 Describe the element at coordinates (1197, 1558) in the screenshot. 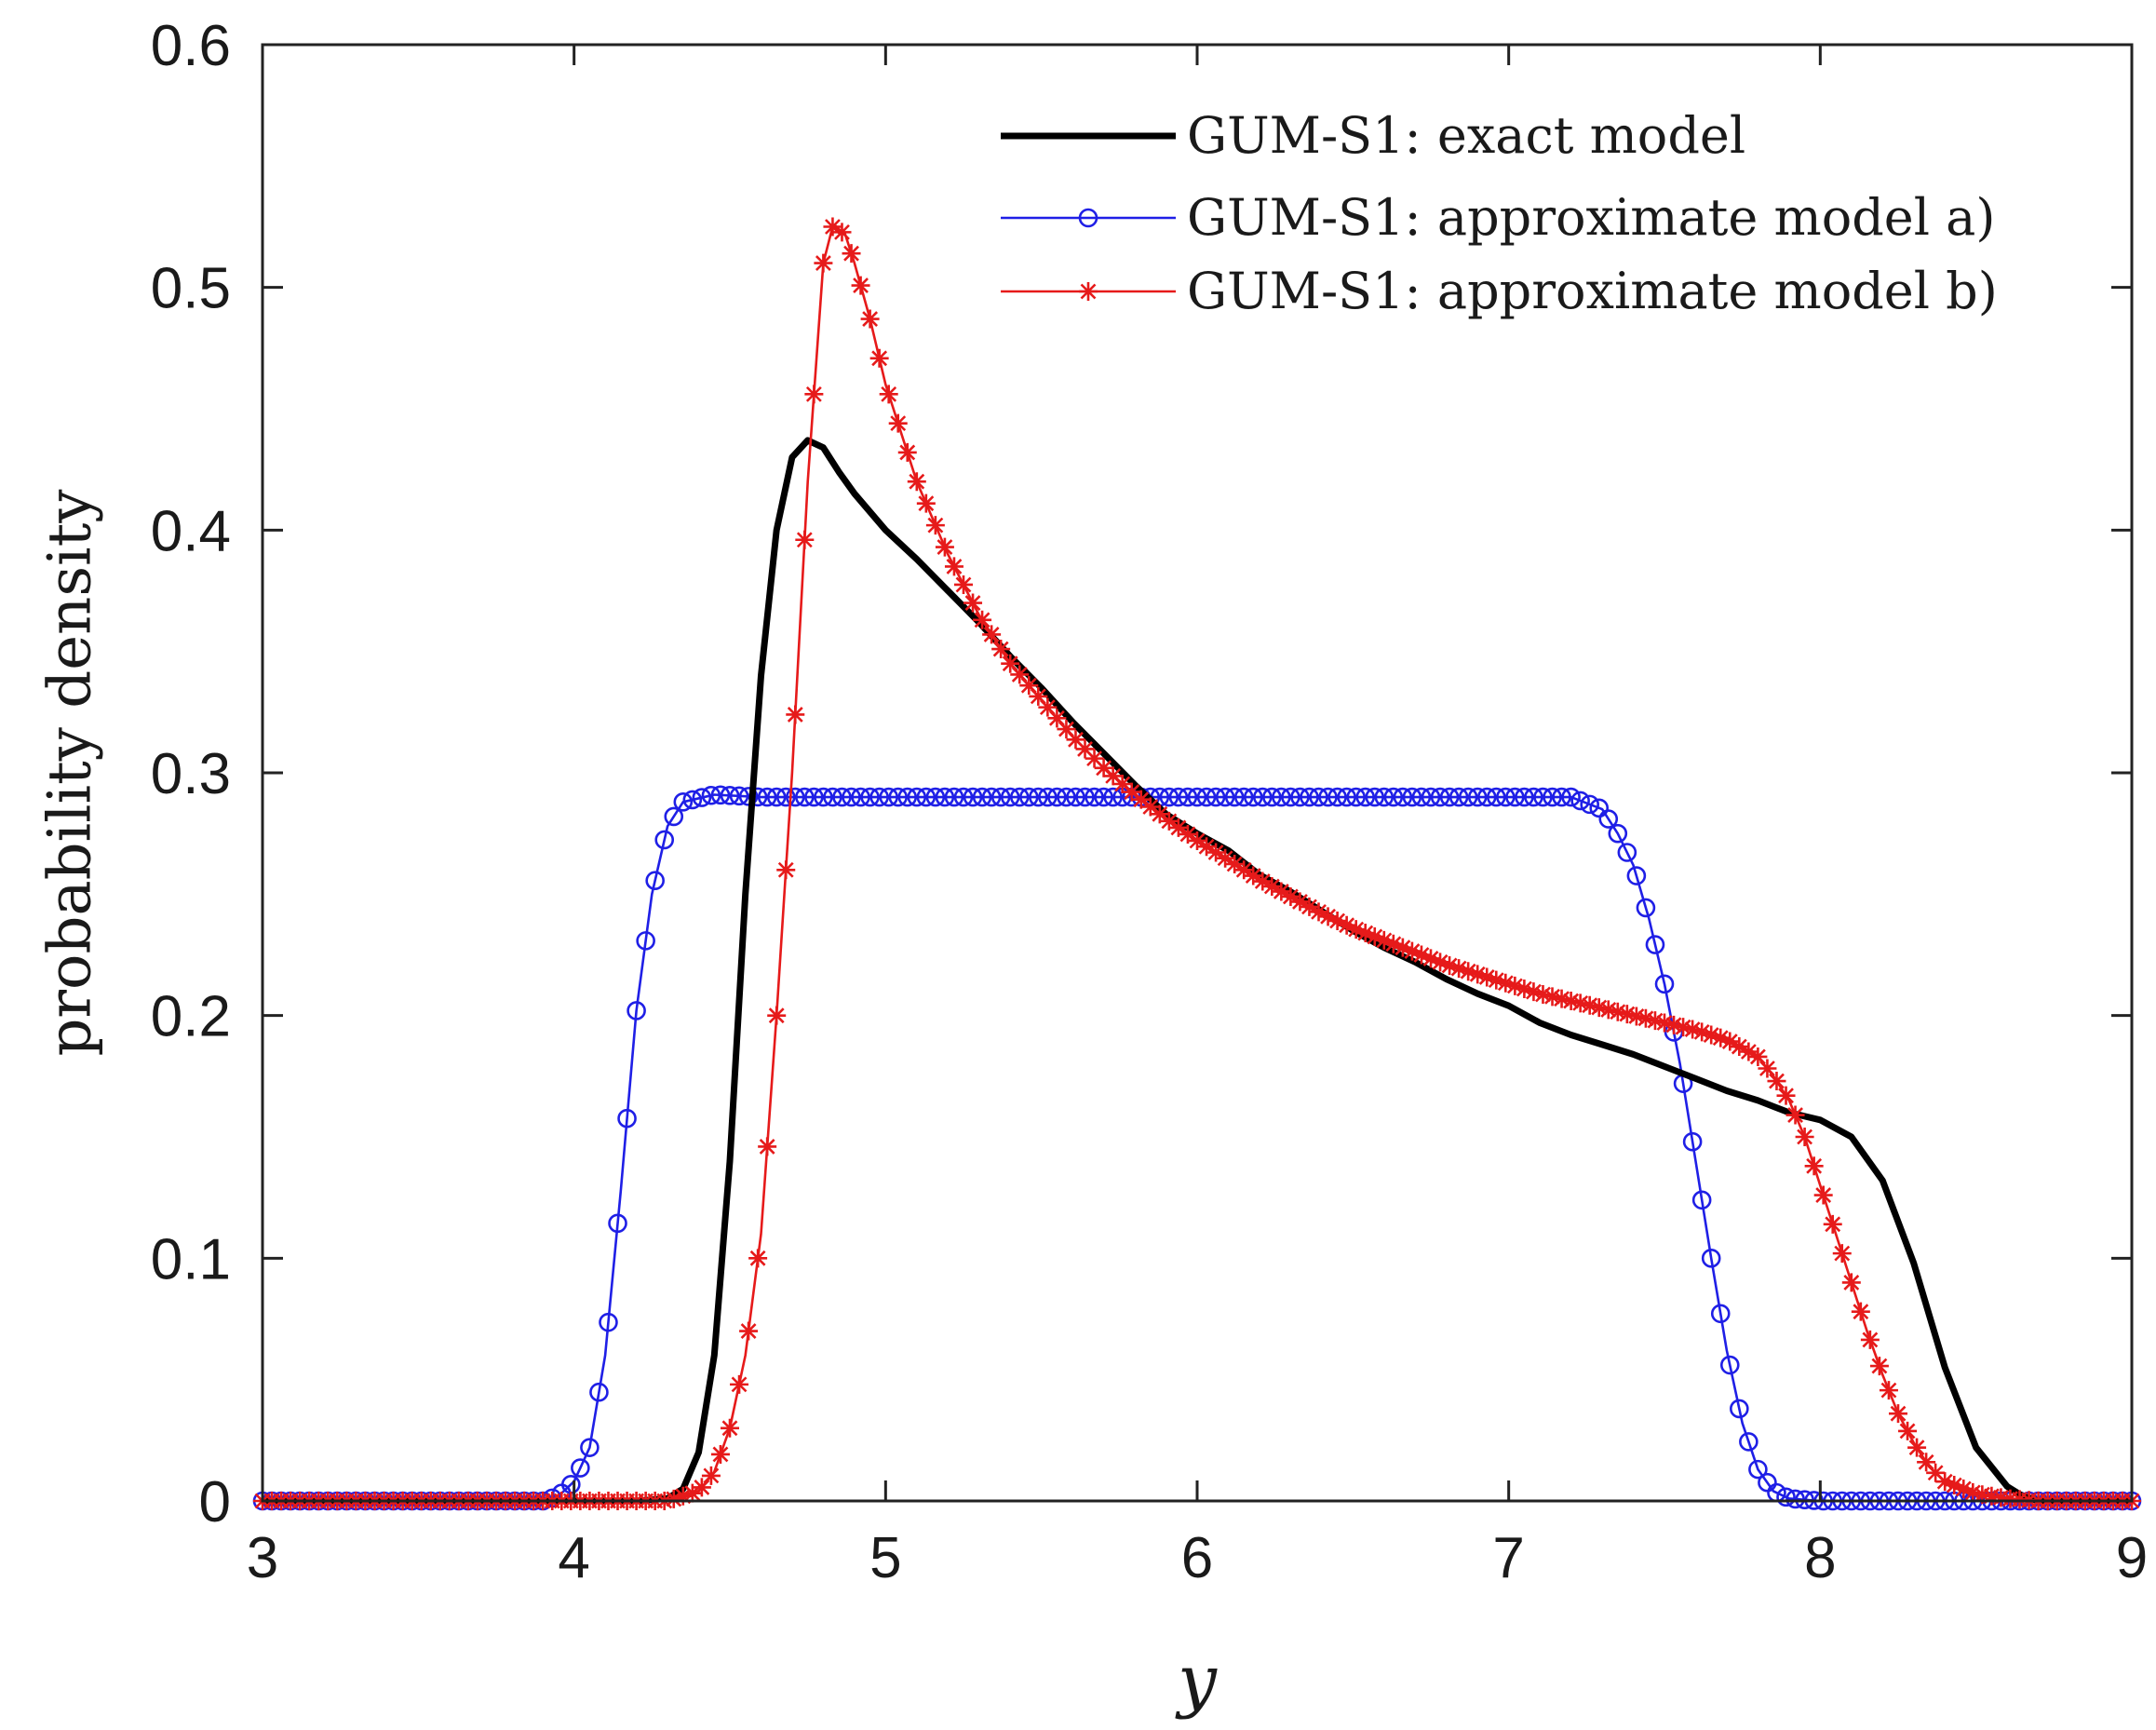

I see `x-tick-label: 6` at that location.